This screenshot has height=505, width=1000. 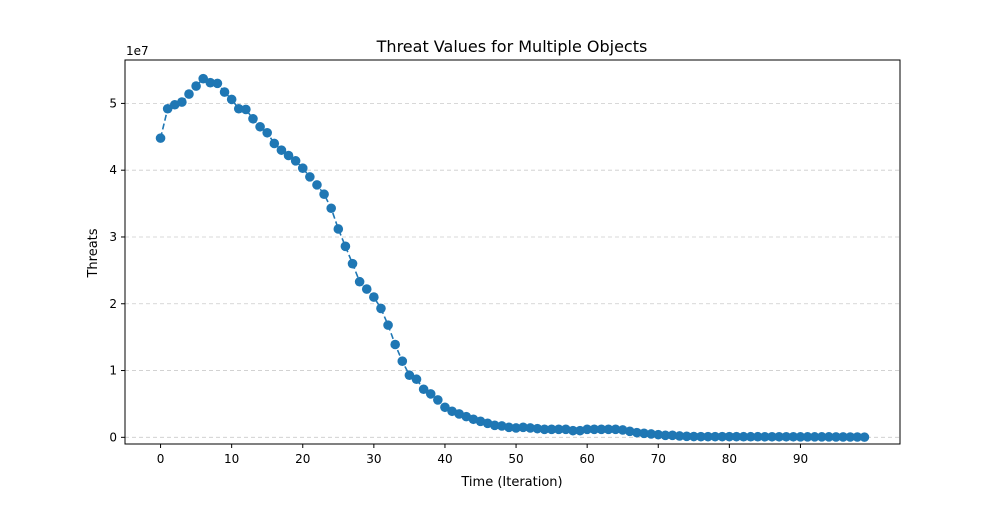 I want to click on x-tick-label-3: 30, so click(x=373, y=459).